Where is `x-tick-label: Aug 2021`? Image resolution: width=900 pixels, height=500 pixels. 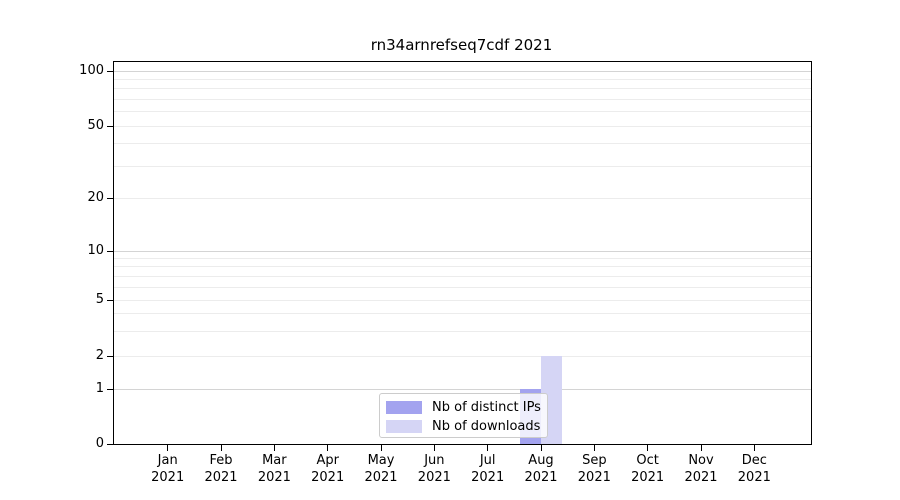 x-tick-label: Aug 2021 is located at coordinates (541, 469).